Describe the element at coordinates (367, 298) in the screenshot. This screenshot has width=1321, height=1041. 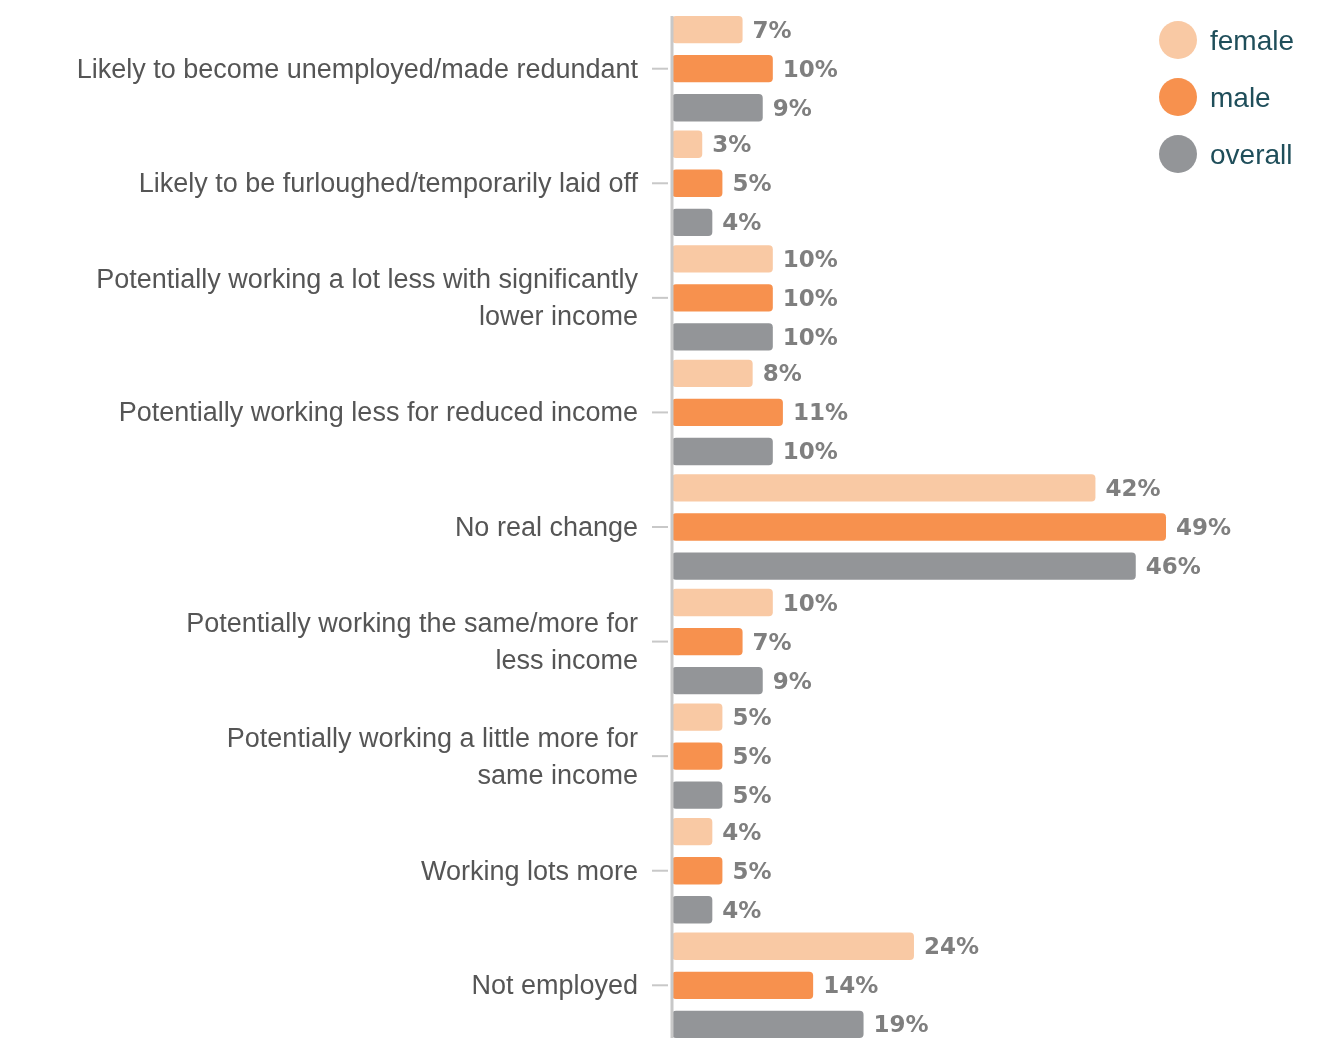
I see `y-tick-label: Potentially working a lot less with significantly lower income` at that location.